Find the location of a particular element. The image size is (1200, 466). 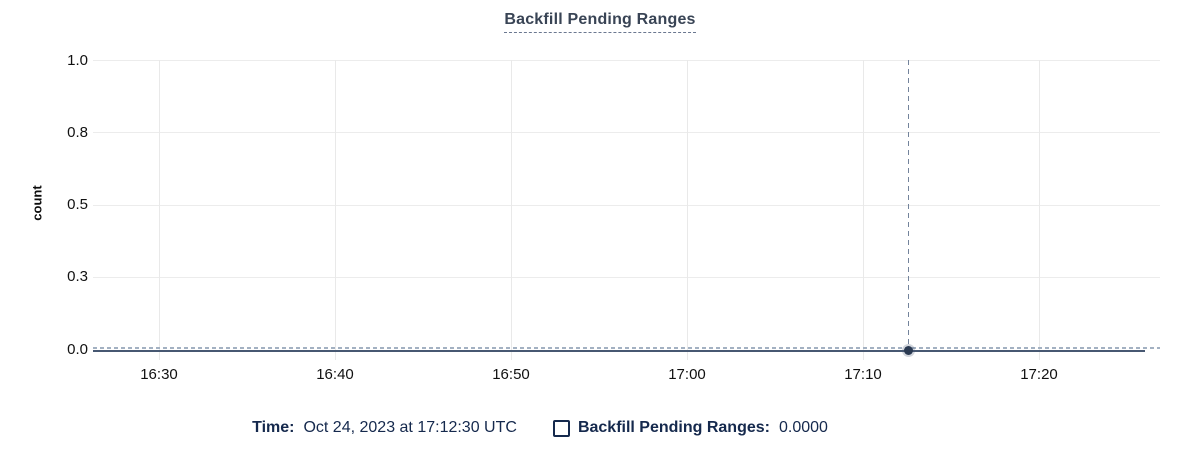

x-tick-label: 16:40 is located at coordinates (335, 374).